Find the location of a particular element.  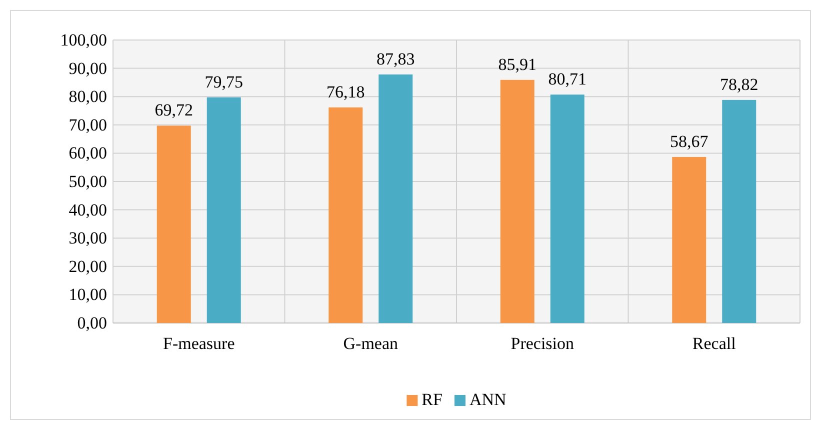

data-label: 69,72 is located at coordinates (173, 110).